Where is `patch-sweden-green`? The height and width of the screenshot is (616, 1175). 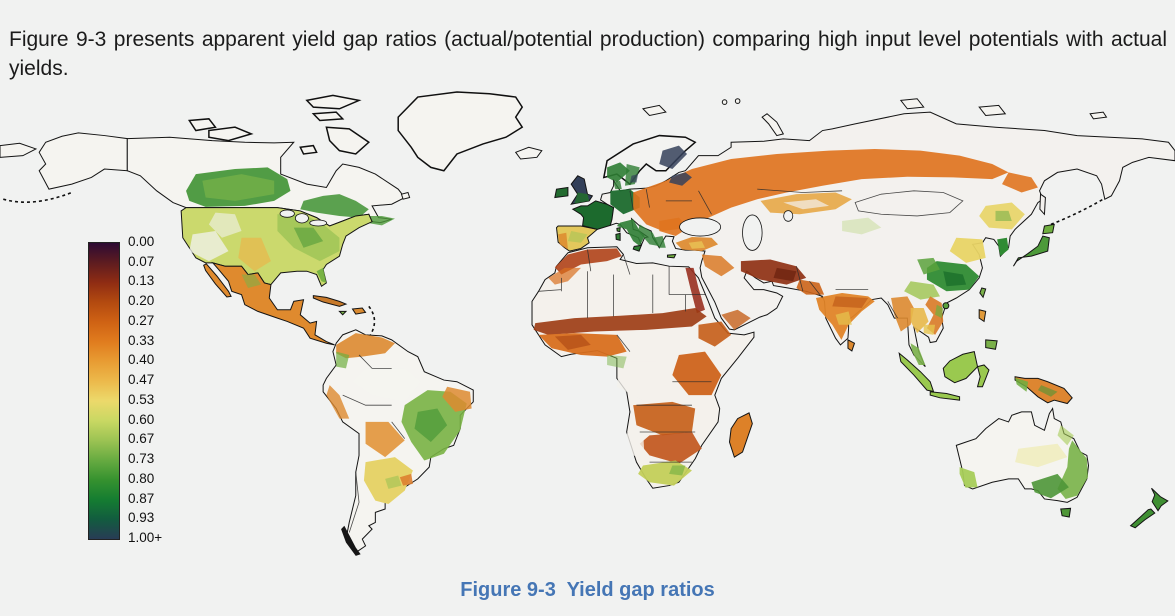
patch-sweden-green is located at coordinates (632, 175).